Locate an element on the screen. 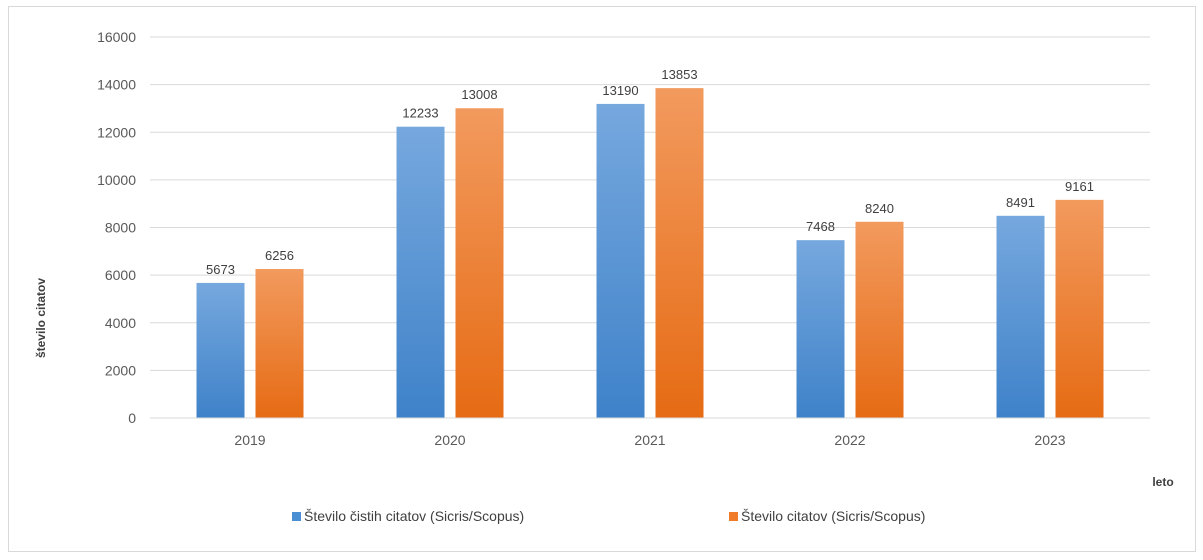 The image size is (1203, 560). data-label: 8491 is located at coordinates (1020, 202).